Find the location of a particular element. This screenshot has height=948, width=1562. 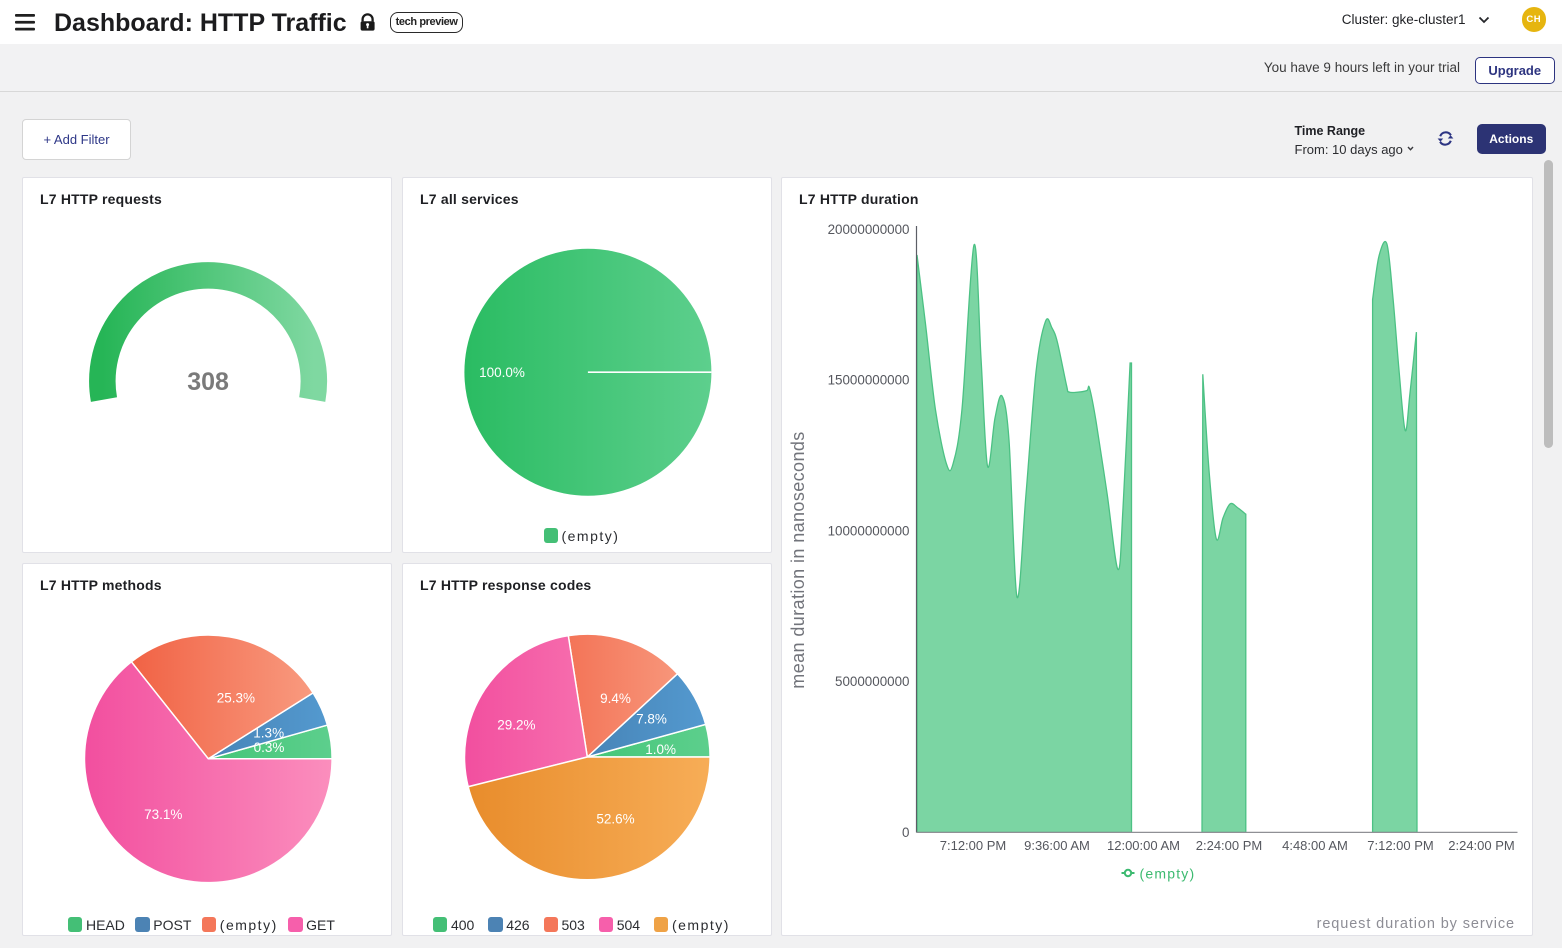

svg-text: 25.3% is located at coordinates (236, 698).